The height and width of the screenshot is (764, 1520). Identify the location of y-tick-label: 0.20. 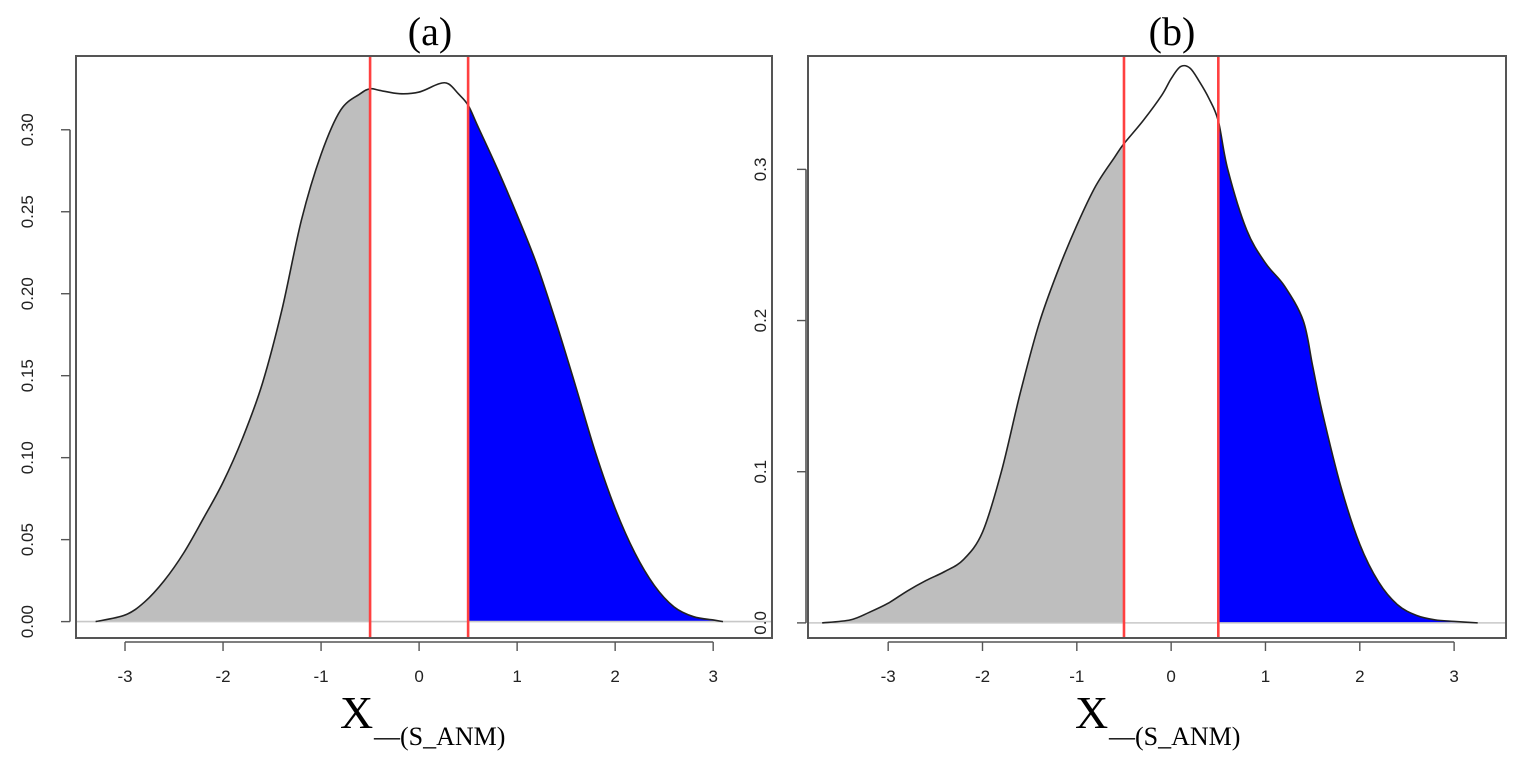
(27, 293).